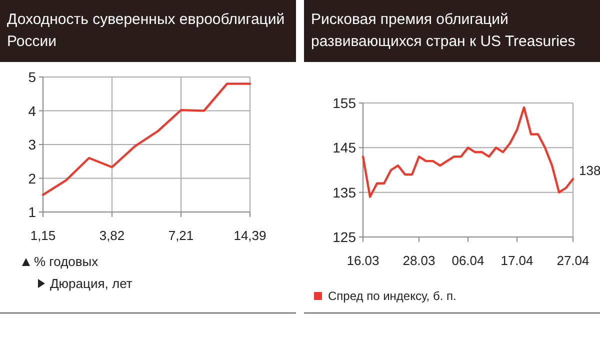  Describe the element at coordinates (32, 212) in the screenshot. I see `y-tick-label: 1` at that location.